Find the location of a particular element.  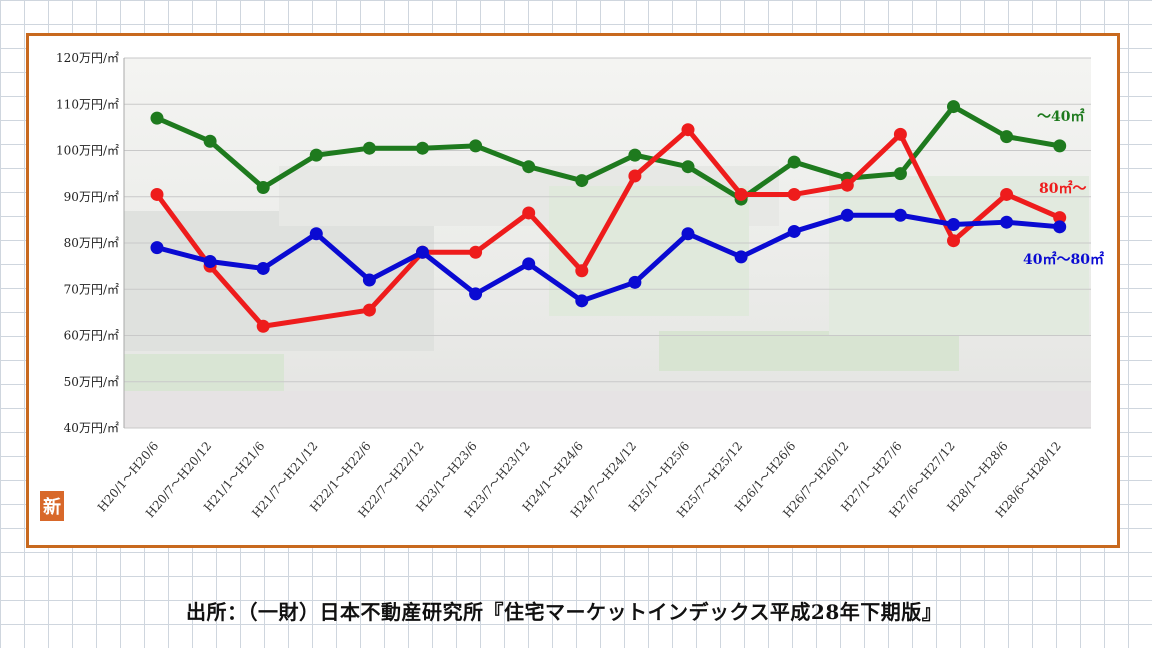

series-label-under40: ～40㎡ is located at coordinates (1060, 116).